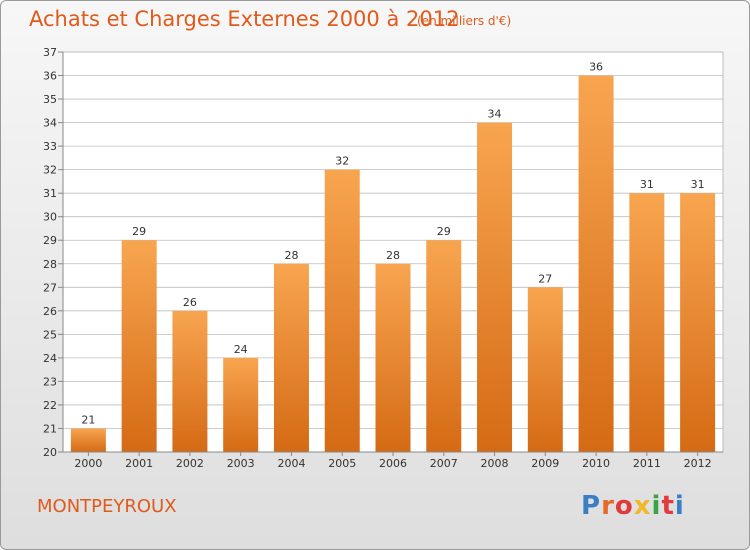 This screenshot has height=550, width=750. What do you see at coordinates (50, 240) in the screenshot?
I see `y-tick-label: 29` at bounding box center [50, 240].